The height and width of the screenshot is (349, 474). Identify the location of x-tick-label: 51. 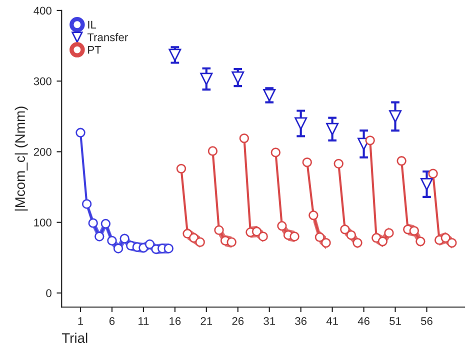
(395, 321).